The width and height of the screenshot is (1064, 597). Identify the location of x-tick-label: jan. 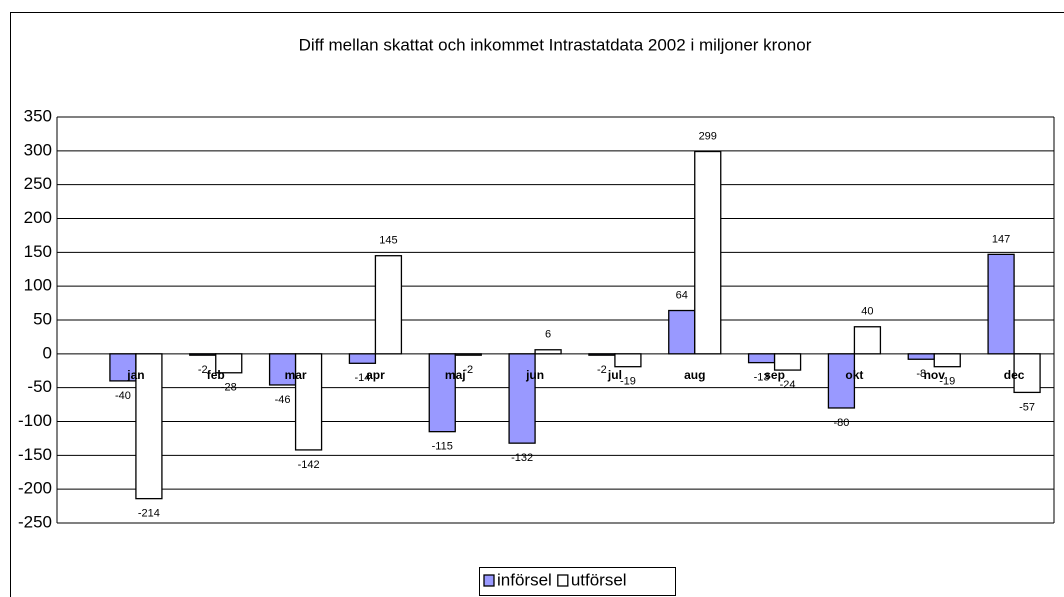
(135, 375).